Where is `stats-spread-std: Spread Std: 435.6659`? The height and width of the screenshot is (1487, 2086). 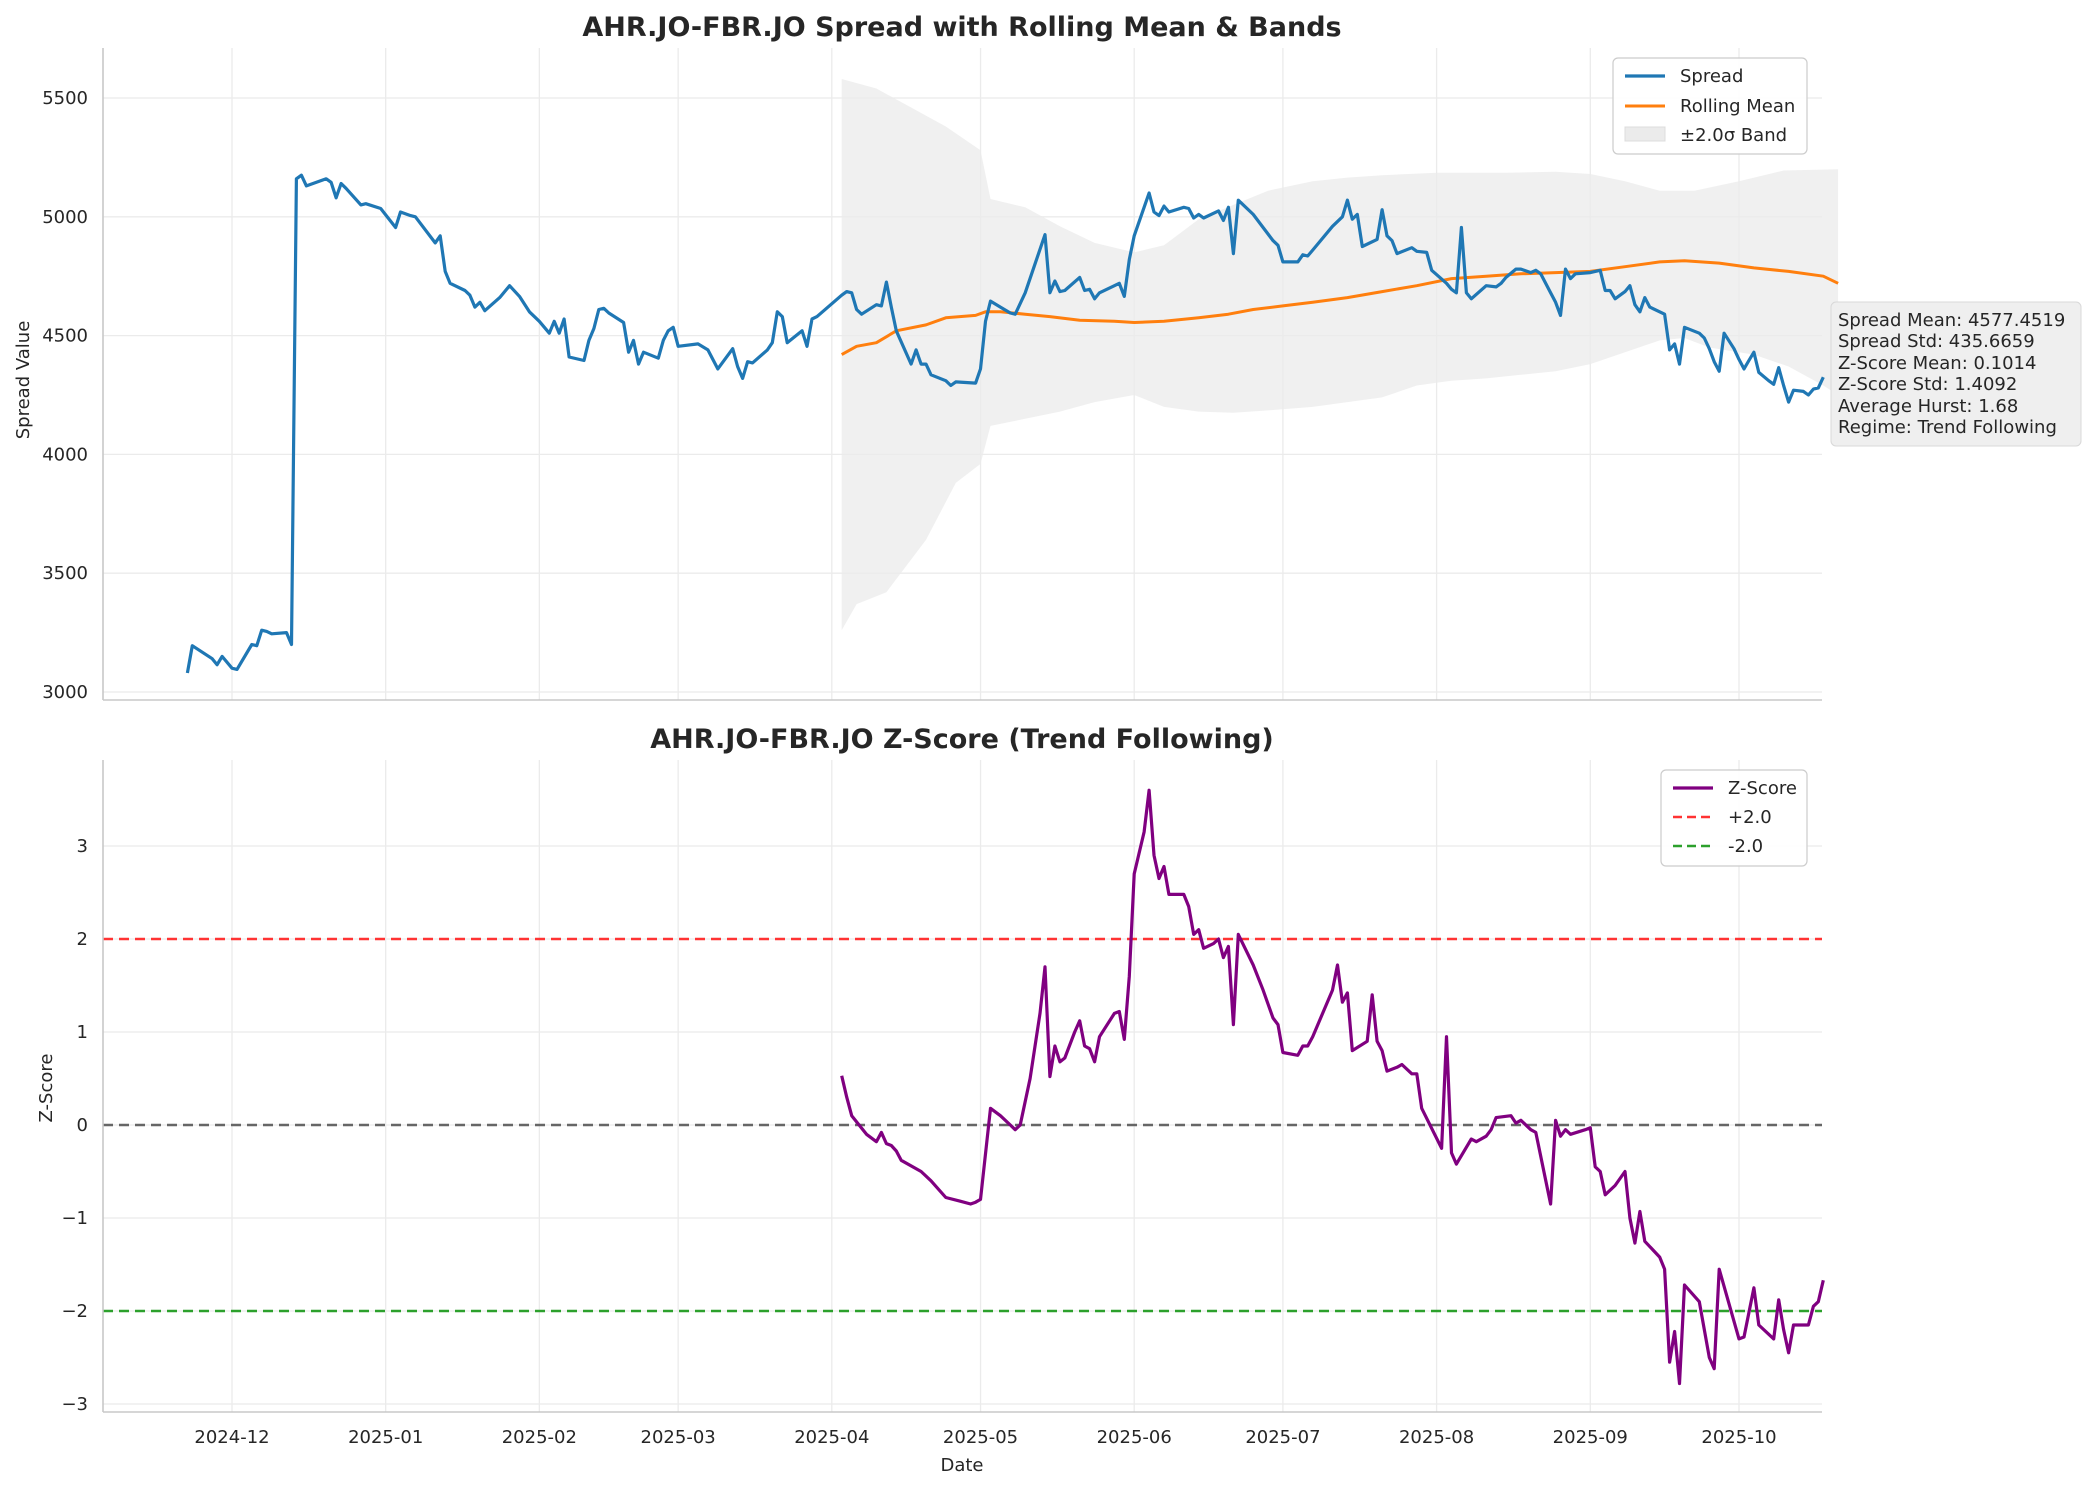
stats-spread-std: Spread Std: 435.6659 is located at coordinates (1936, 341).